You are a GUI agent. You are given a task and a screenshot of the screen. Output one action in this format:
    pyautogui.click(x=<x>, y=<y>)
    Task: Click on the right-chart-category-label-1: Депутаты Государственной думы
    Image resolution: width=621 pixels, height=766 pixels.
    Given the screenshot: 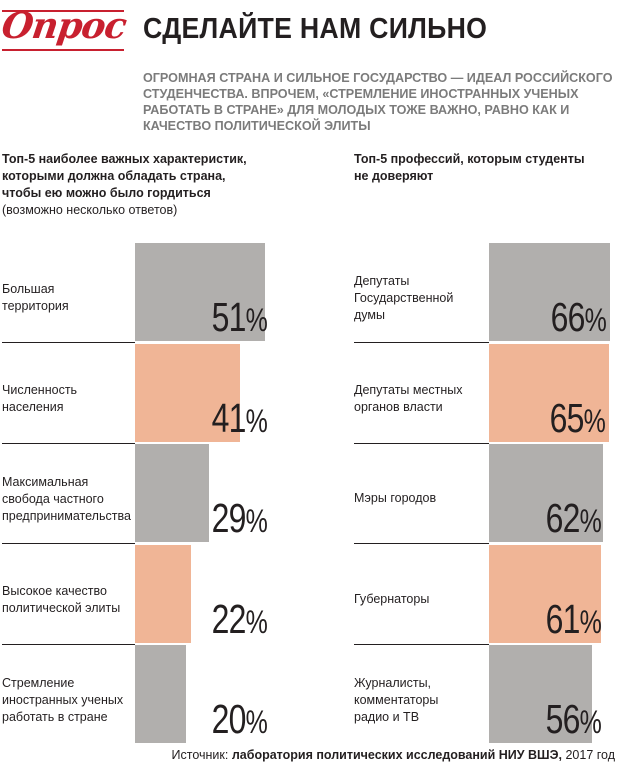 What is the action you would take?
    pyautogui.click(x=404, y=298)
    